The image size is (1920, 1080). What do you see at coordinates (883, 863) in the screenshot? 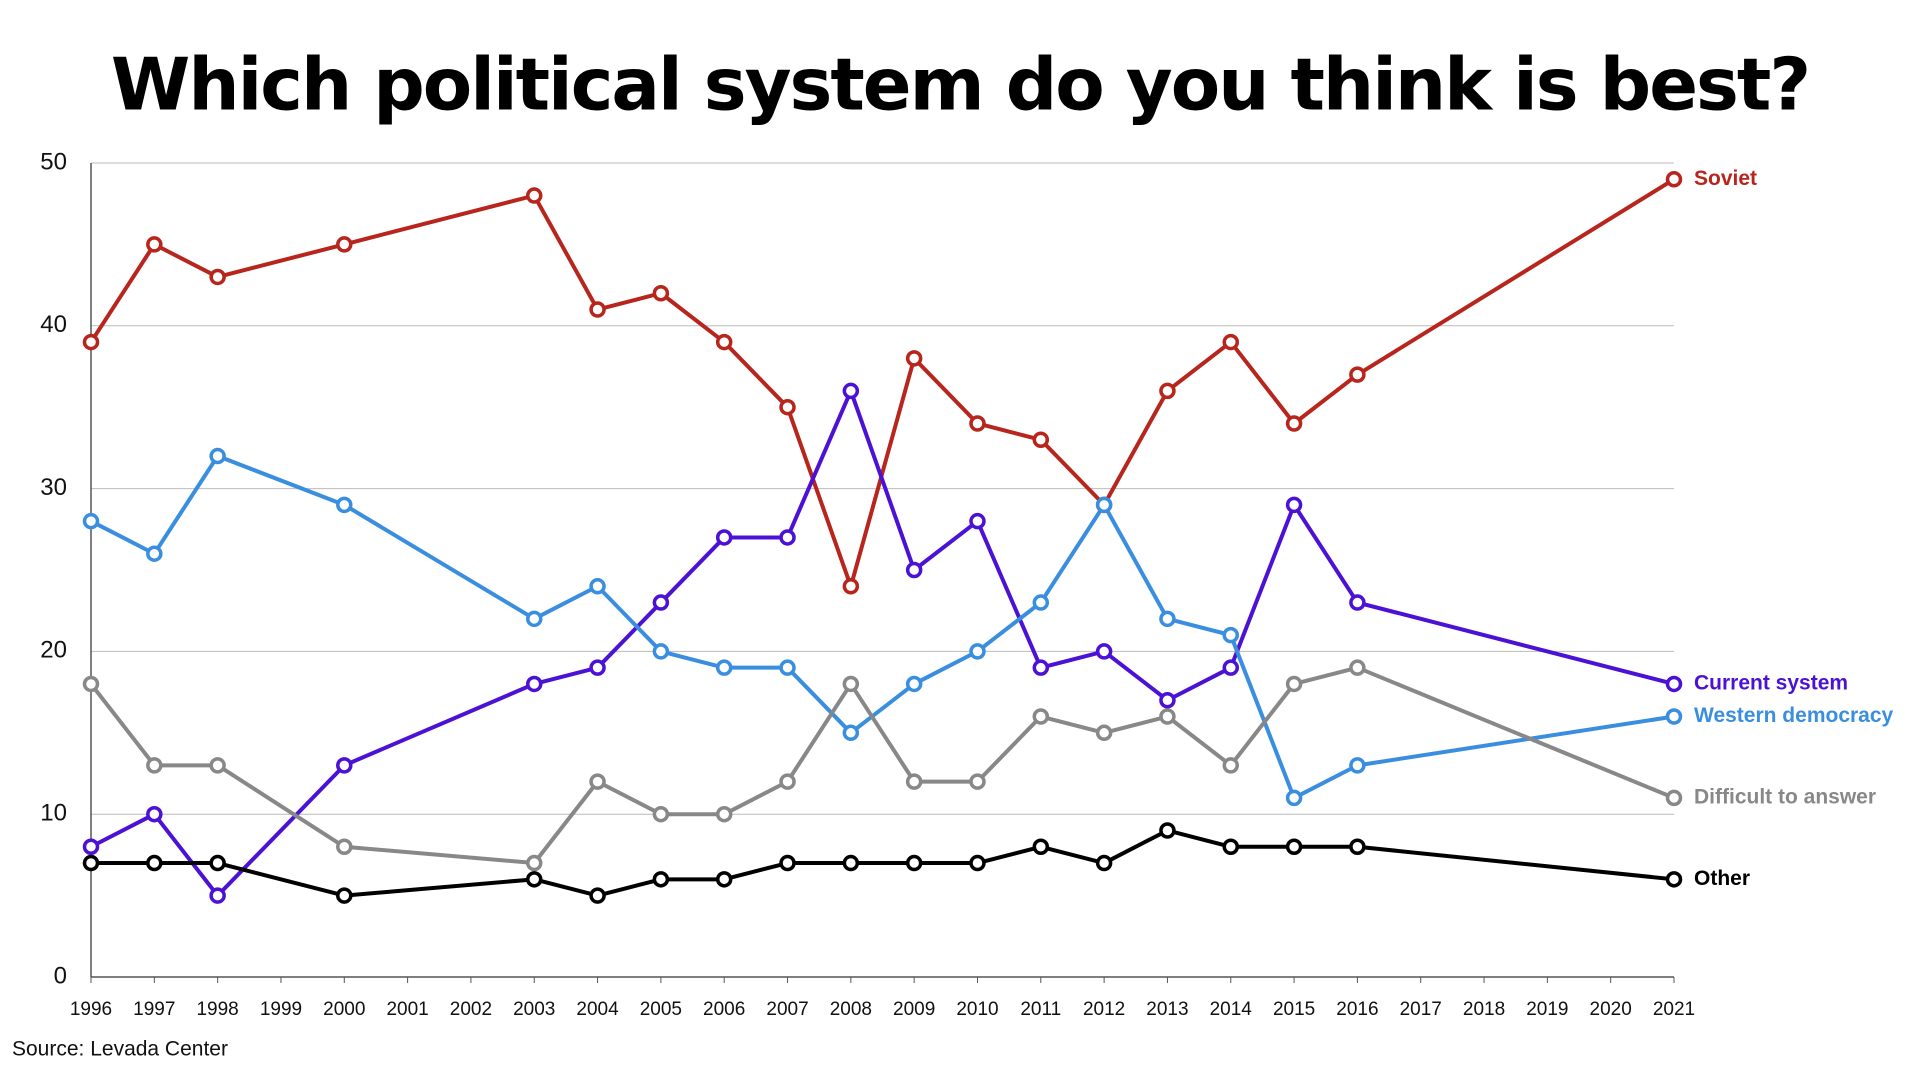
I see `series-line` at bounding box center [883, 863].